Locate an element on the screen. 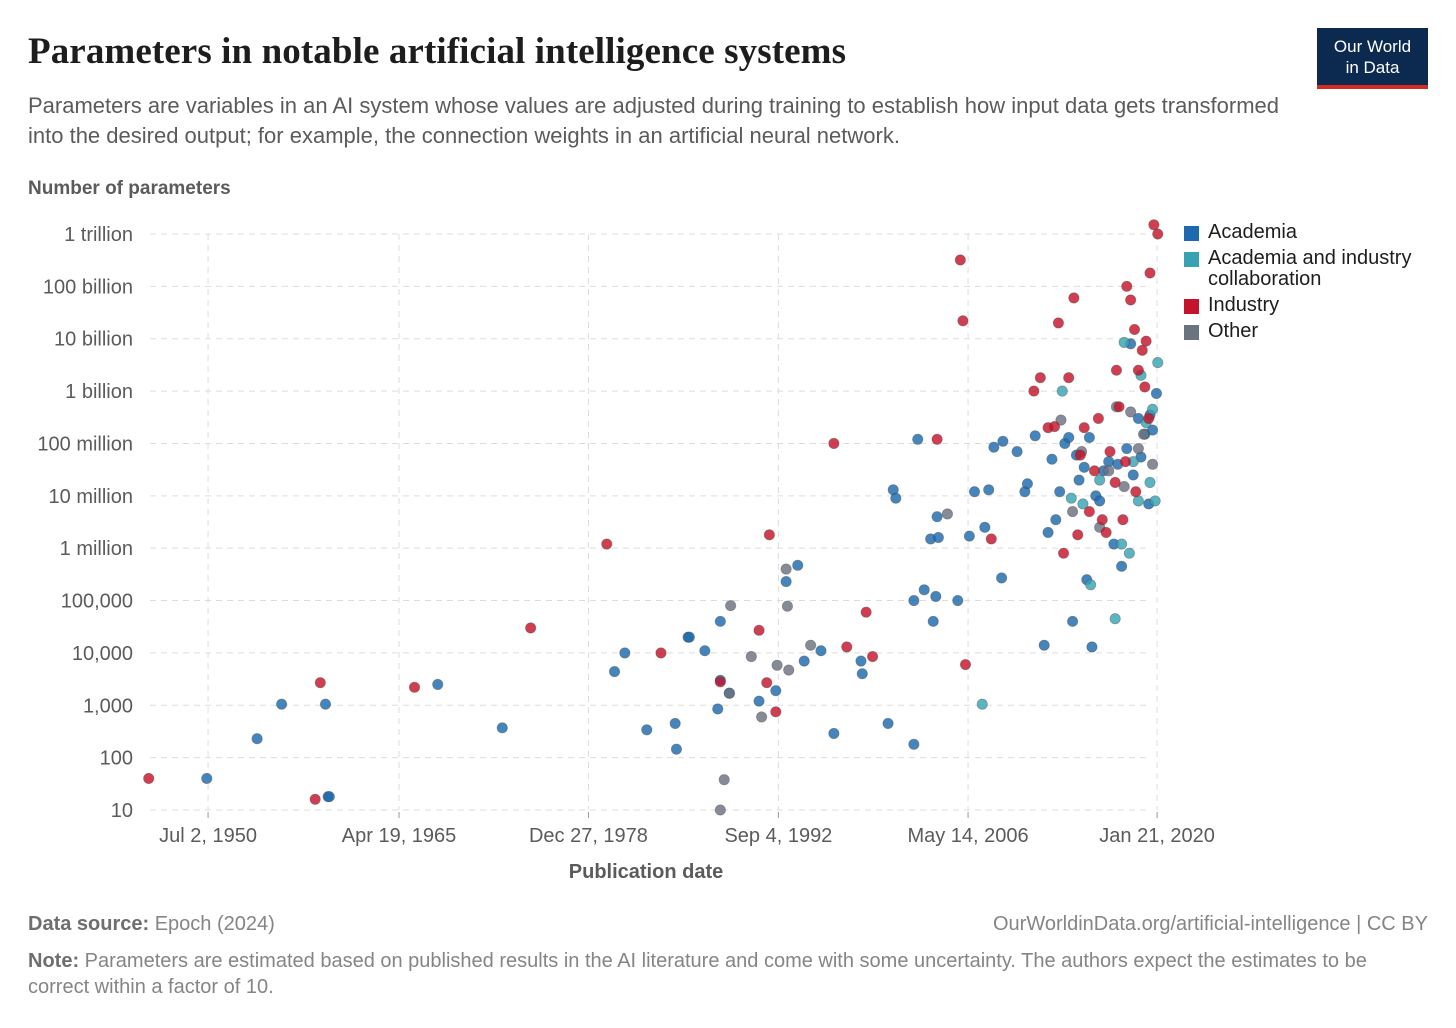  legend-item-academia: Academia is located at coordinates (1311, 232).